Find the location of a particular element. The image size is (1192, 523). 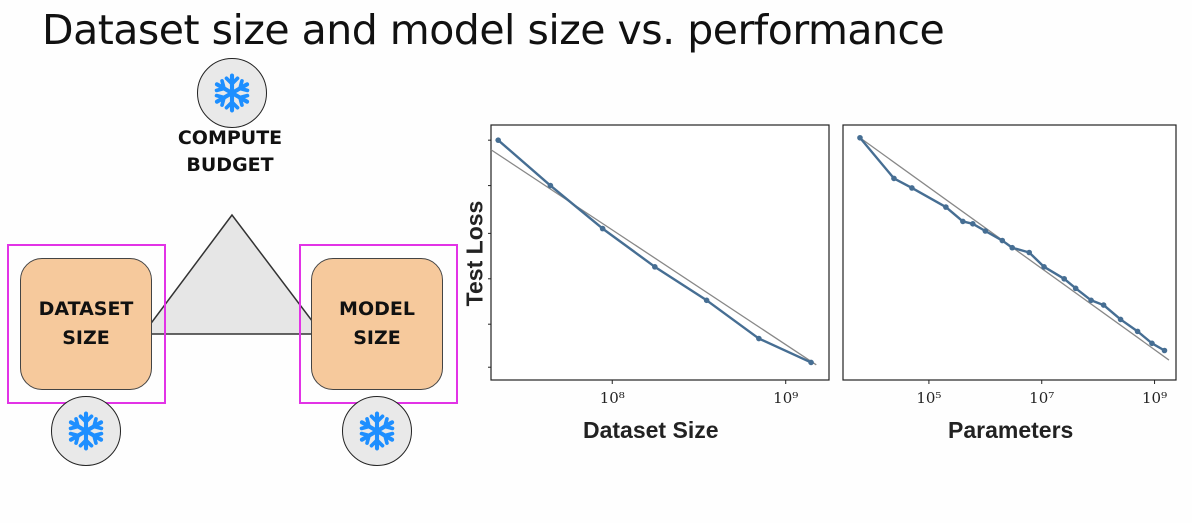

x-tick-label: 10⁵ is located at coordinates (928, 398).